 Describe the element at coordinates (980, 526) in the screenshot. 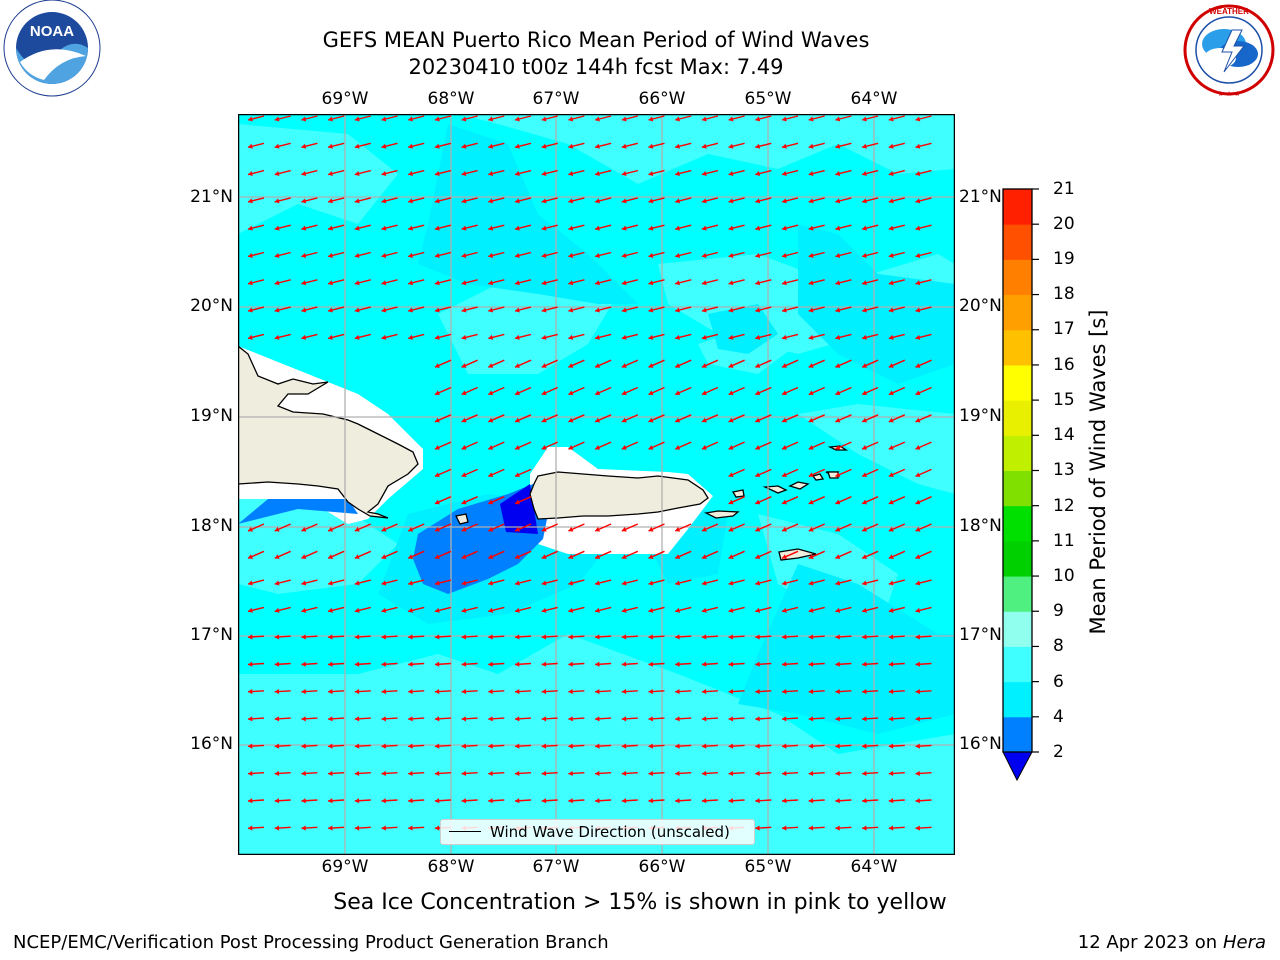

I see `lat-tick-right: 18°N` at that location.